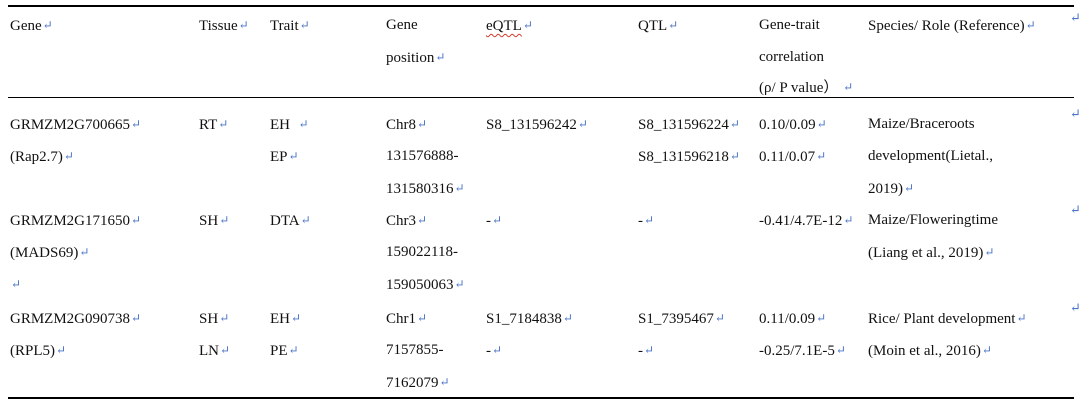  Describe the element at coordinates (541, 398) in the screenshot. I see `bottom-rule` at that location.